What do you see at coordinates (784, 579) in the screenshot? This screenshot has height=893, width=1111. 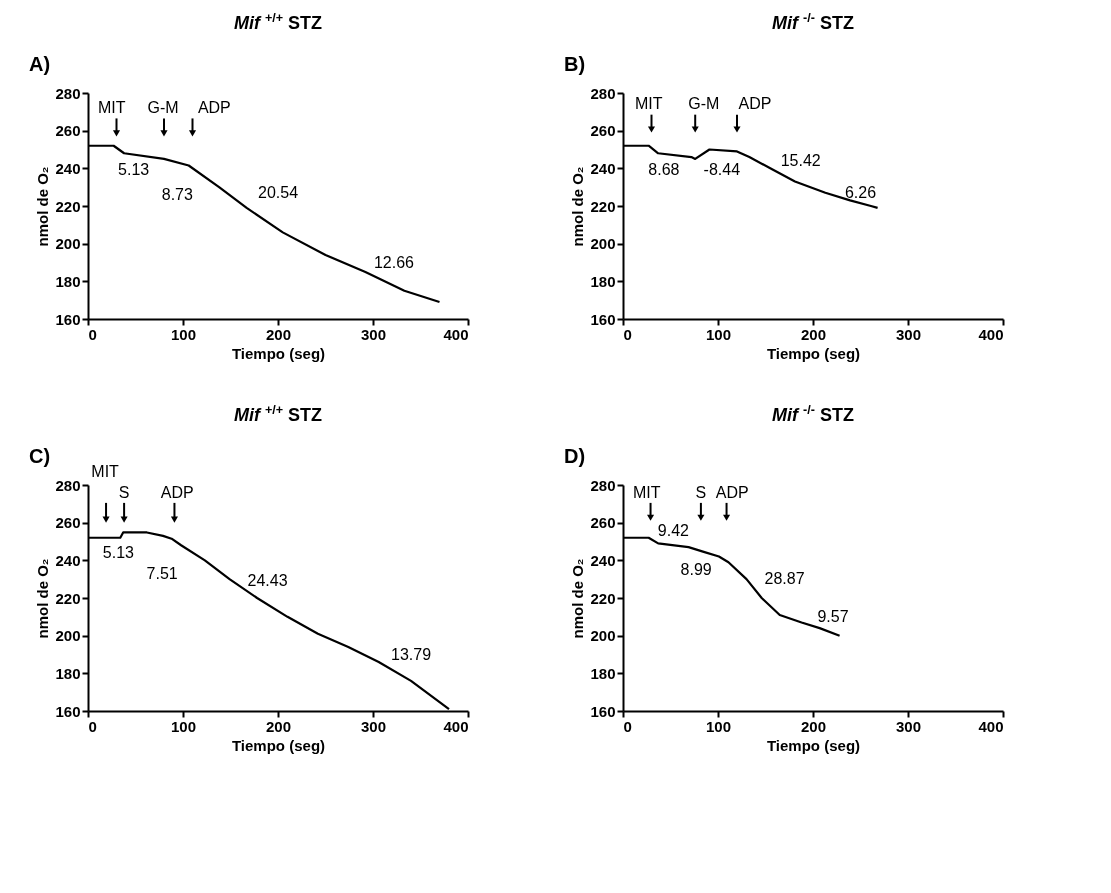 I see `annotation: 28.87` at bounding box center [784, 579].